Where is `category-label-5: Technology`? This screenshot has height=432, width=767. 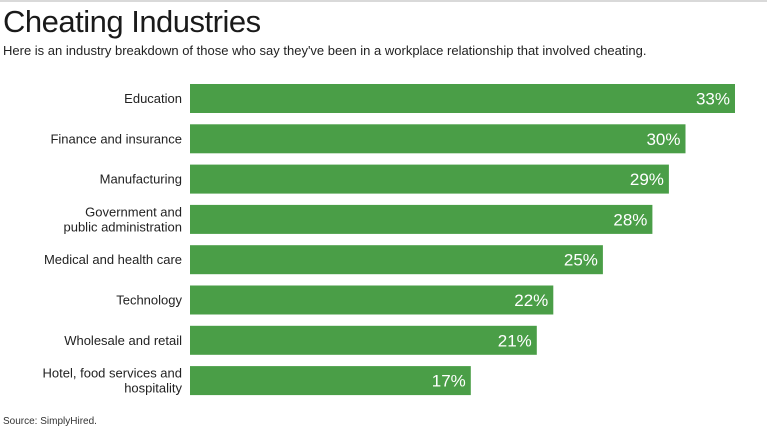
category-label-5: Technology is located at coordinates (149, 300).